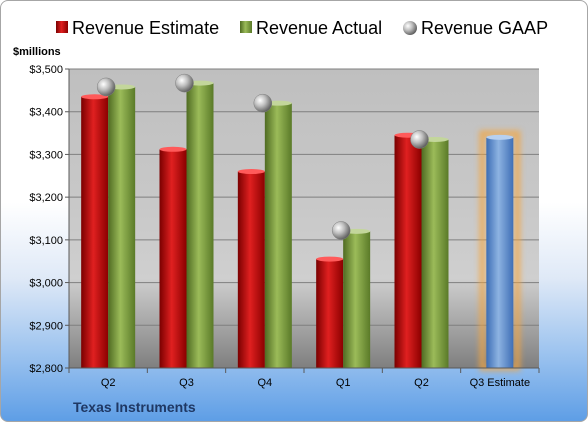 This screenshot has height=422, width=588. I want to click on x-tick-label: Q4, so click(264, 383).